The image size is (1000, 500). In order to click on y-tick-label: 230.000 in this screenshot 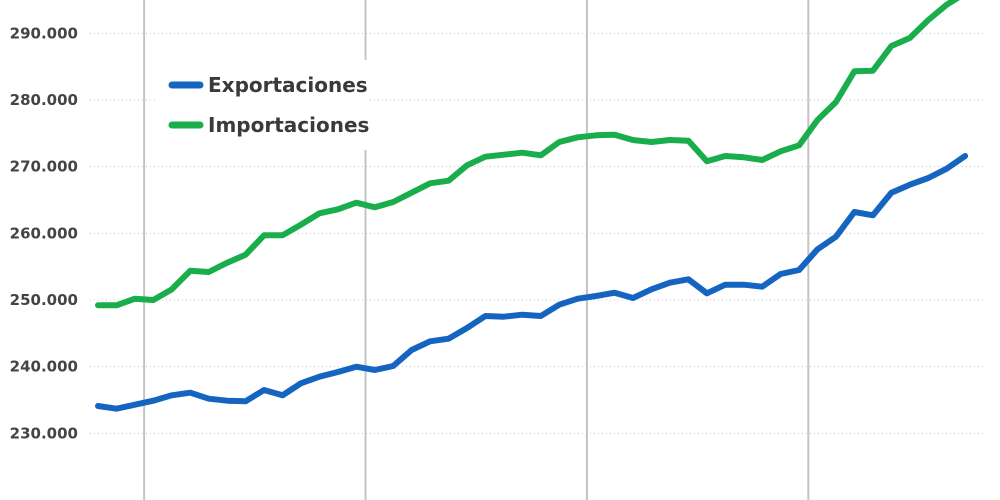, I will do `click(44, 433)`.